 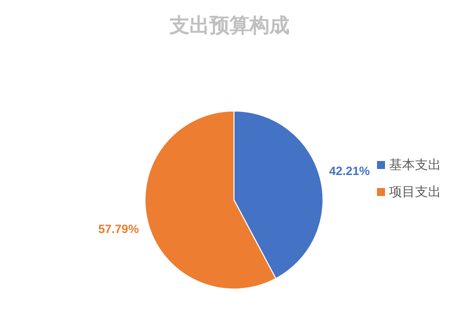 I want to click on legend-label: 基本支出, so click(x=415, y=165).